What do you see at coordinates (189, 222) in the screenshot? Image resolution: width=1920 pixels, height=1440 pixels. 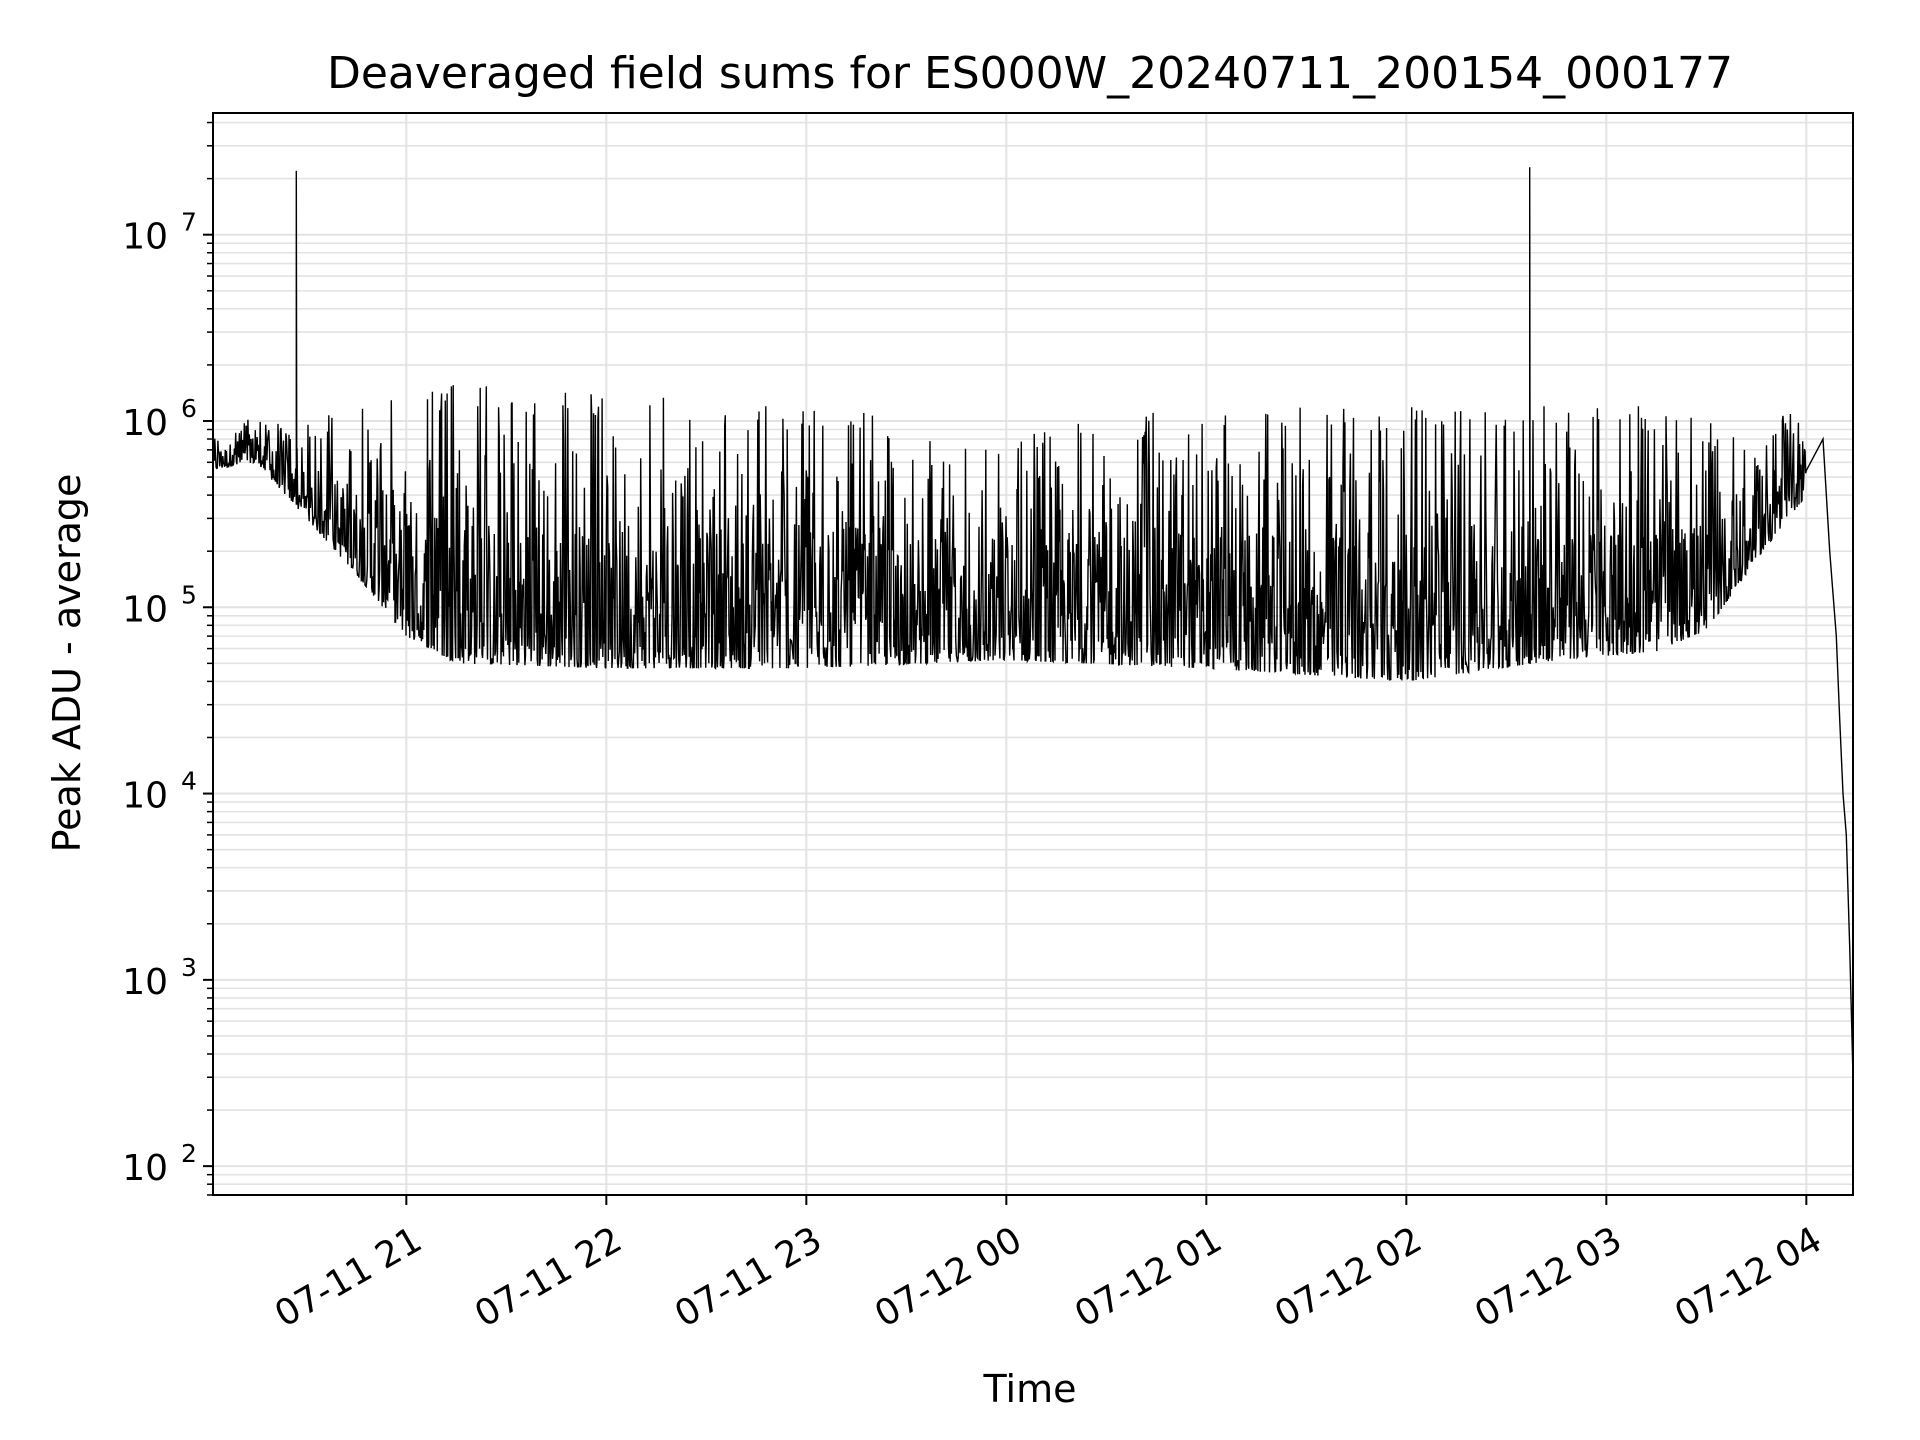 I see `y-tick-label-exponent: 7` at bounding box center [189, 222].